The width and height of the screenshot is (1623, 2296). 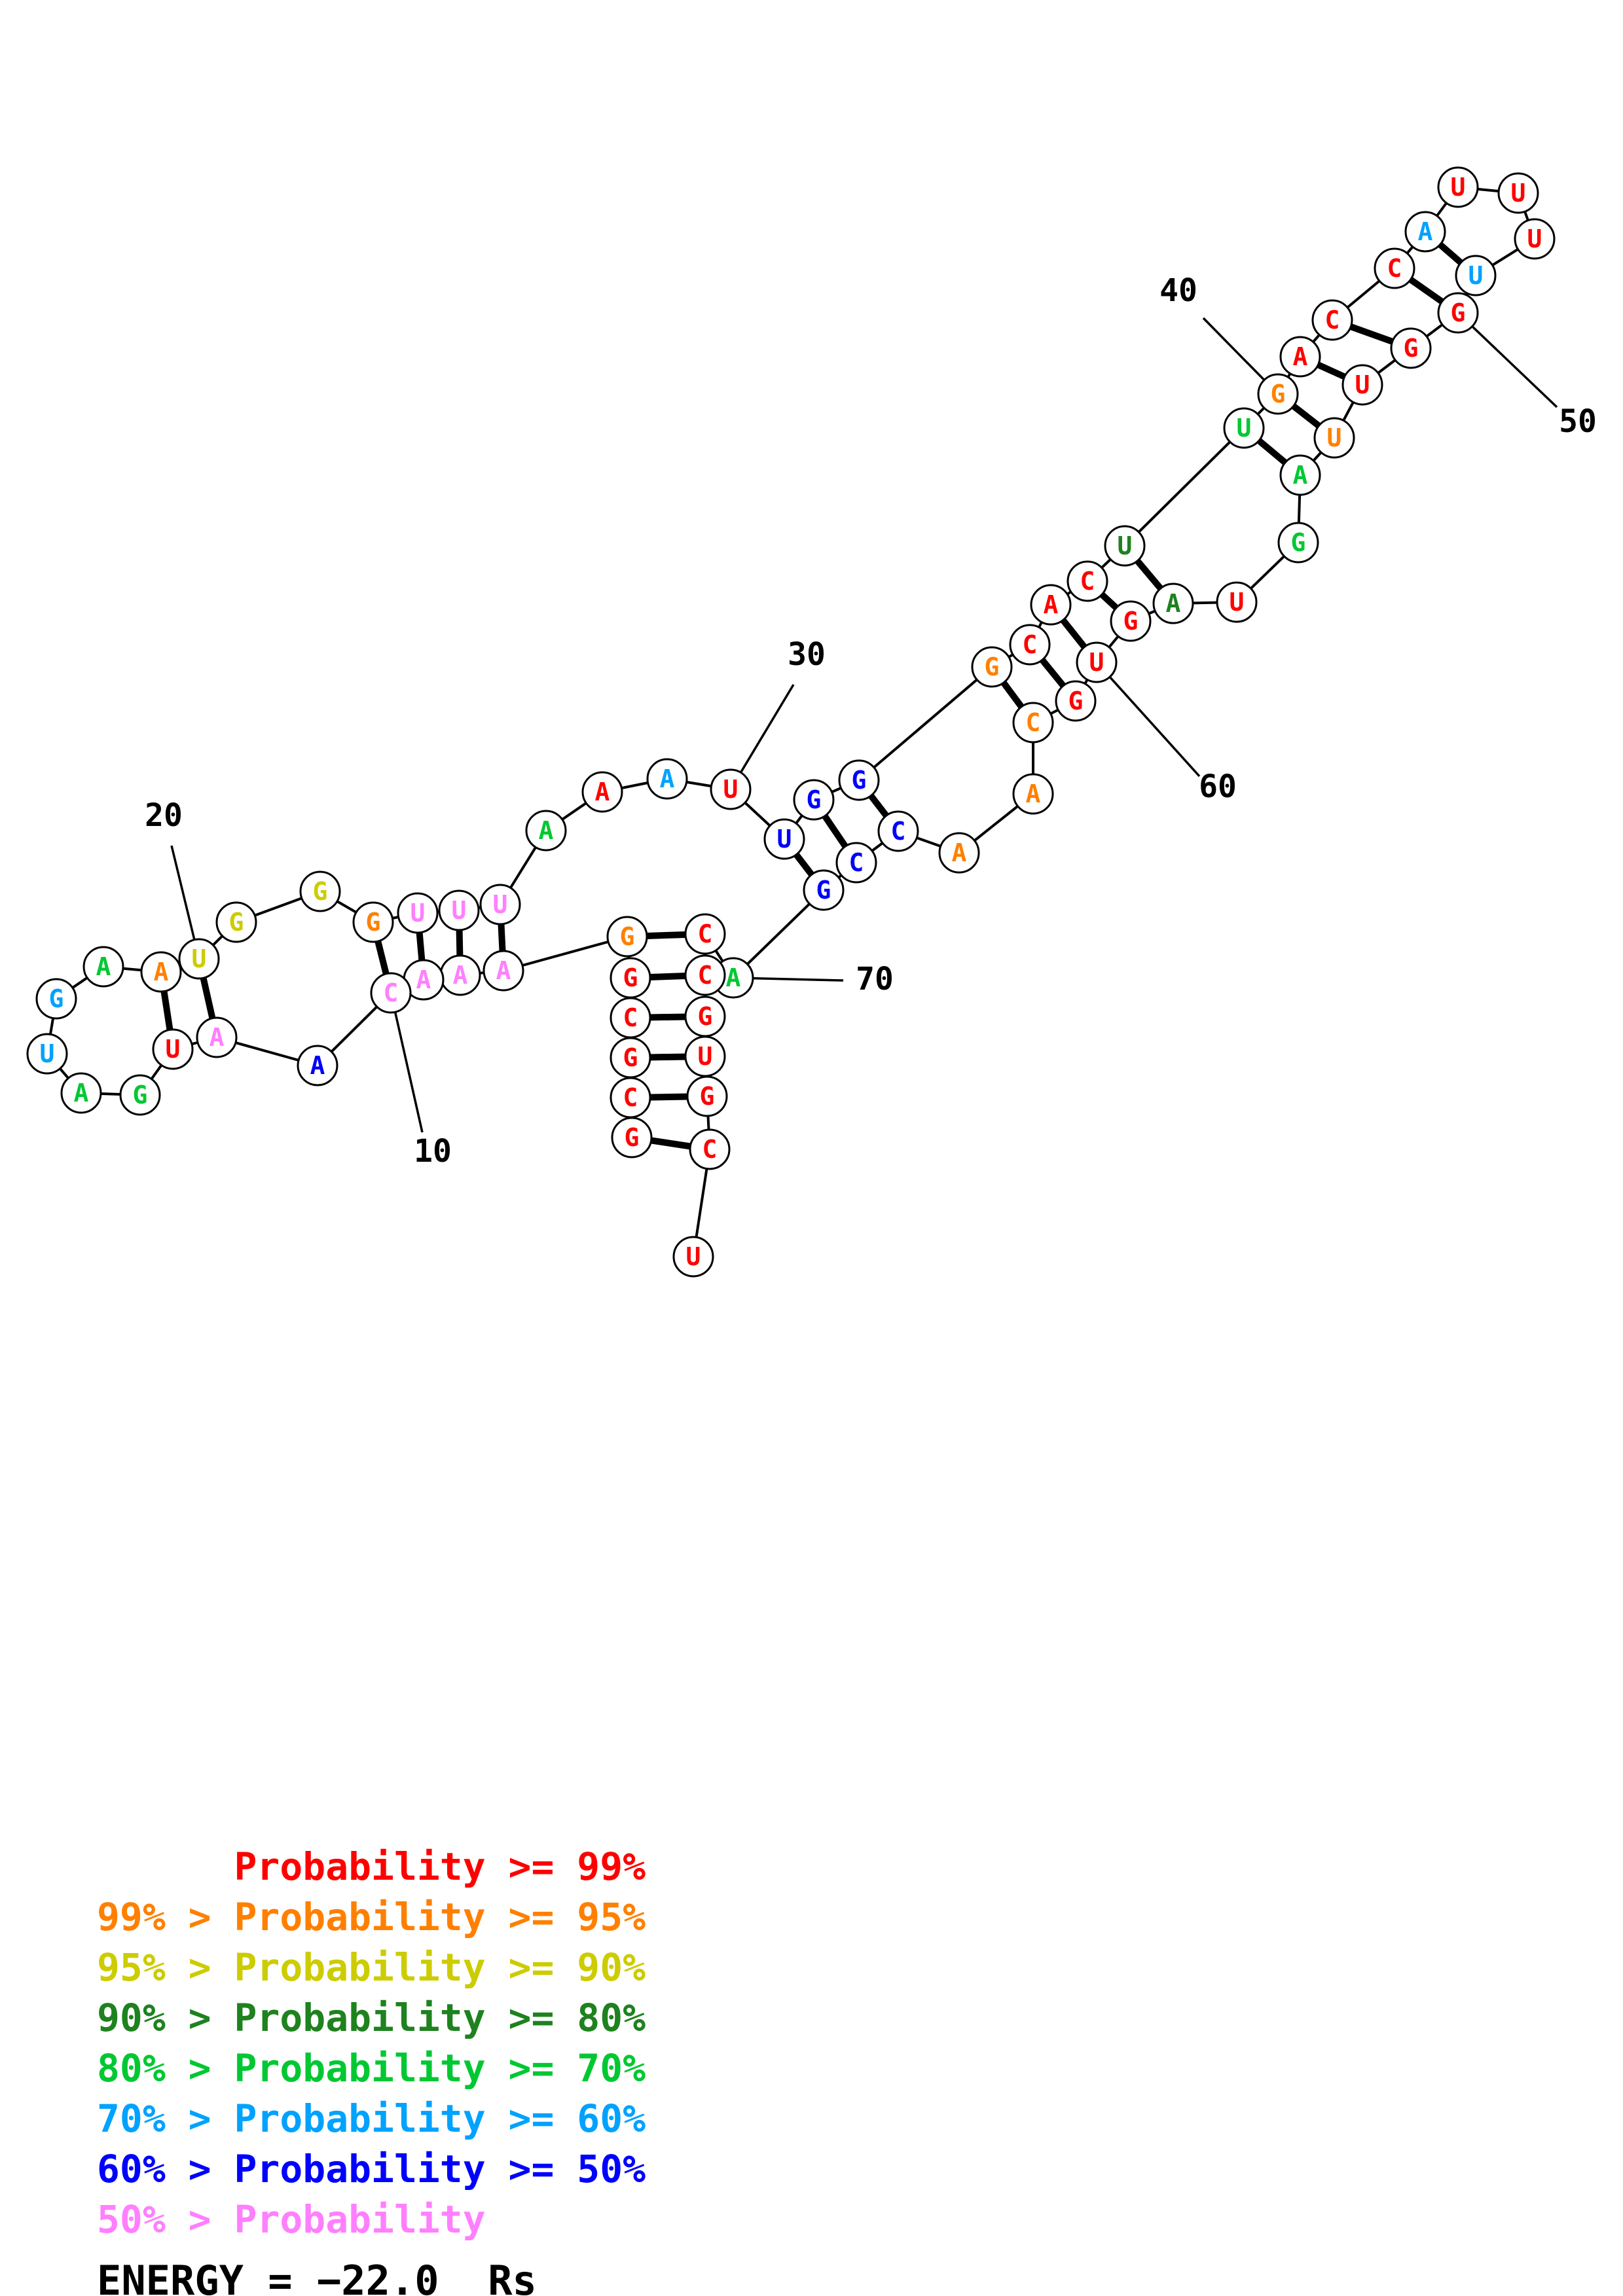 What do you see at coordinates (807, 654) in the screenshot?
I see `position-label: 30` at bounding box center [807, 654].